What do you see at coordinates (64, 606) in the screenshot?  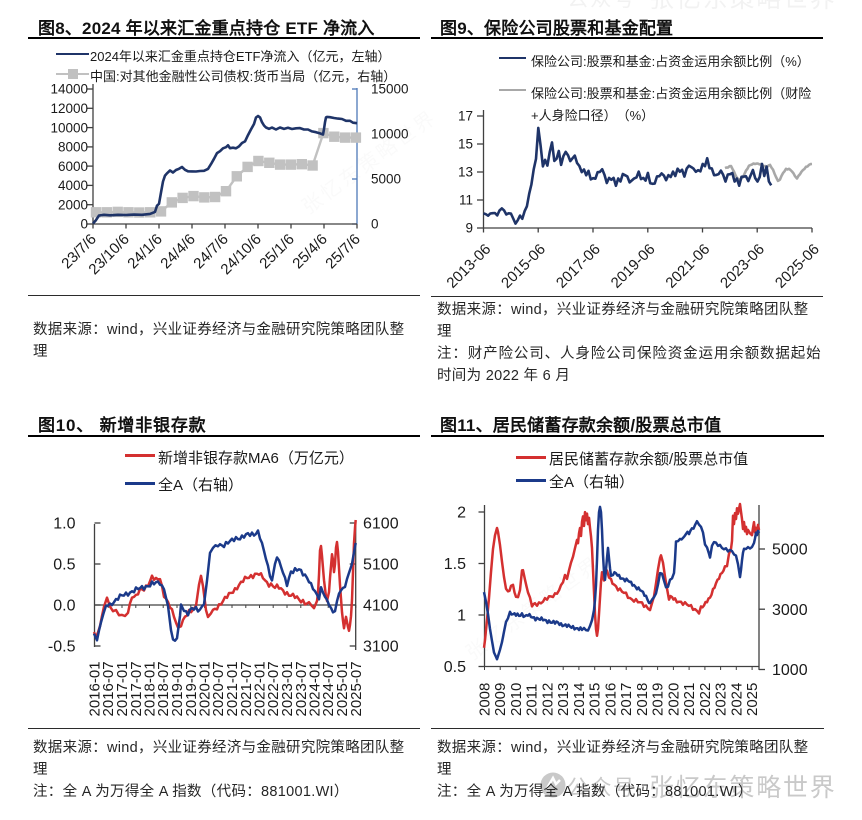 I see `svg-text: 0.0` at bounding box center [64, 606].